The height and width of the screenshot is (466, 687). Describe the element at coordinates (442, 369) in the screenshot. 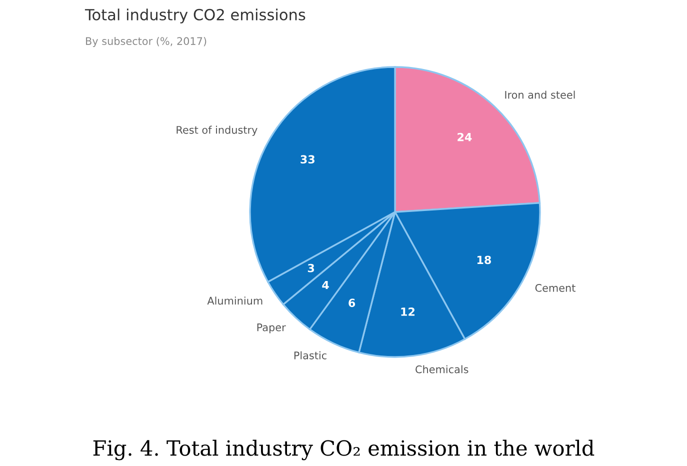

I see `slice-label: Chemicals` at that location.